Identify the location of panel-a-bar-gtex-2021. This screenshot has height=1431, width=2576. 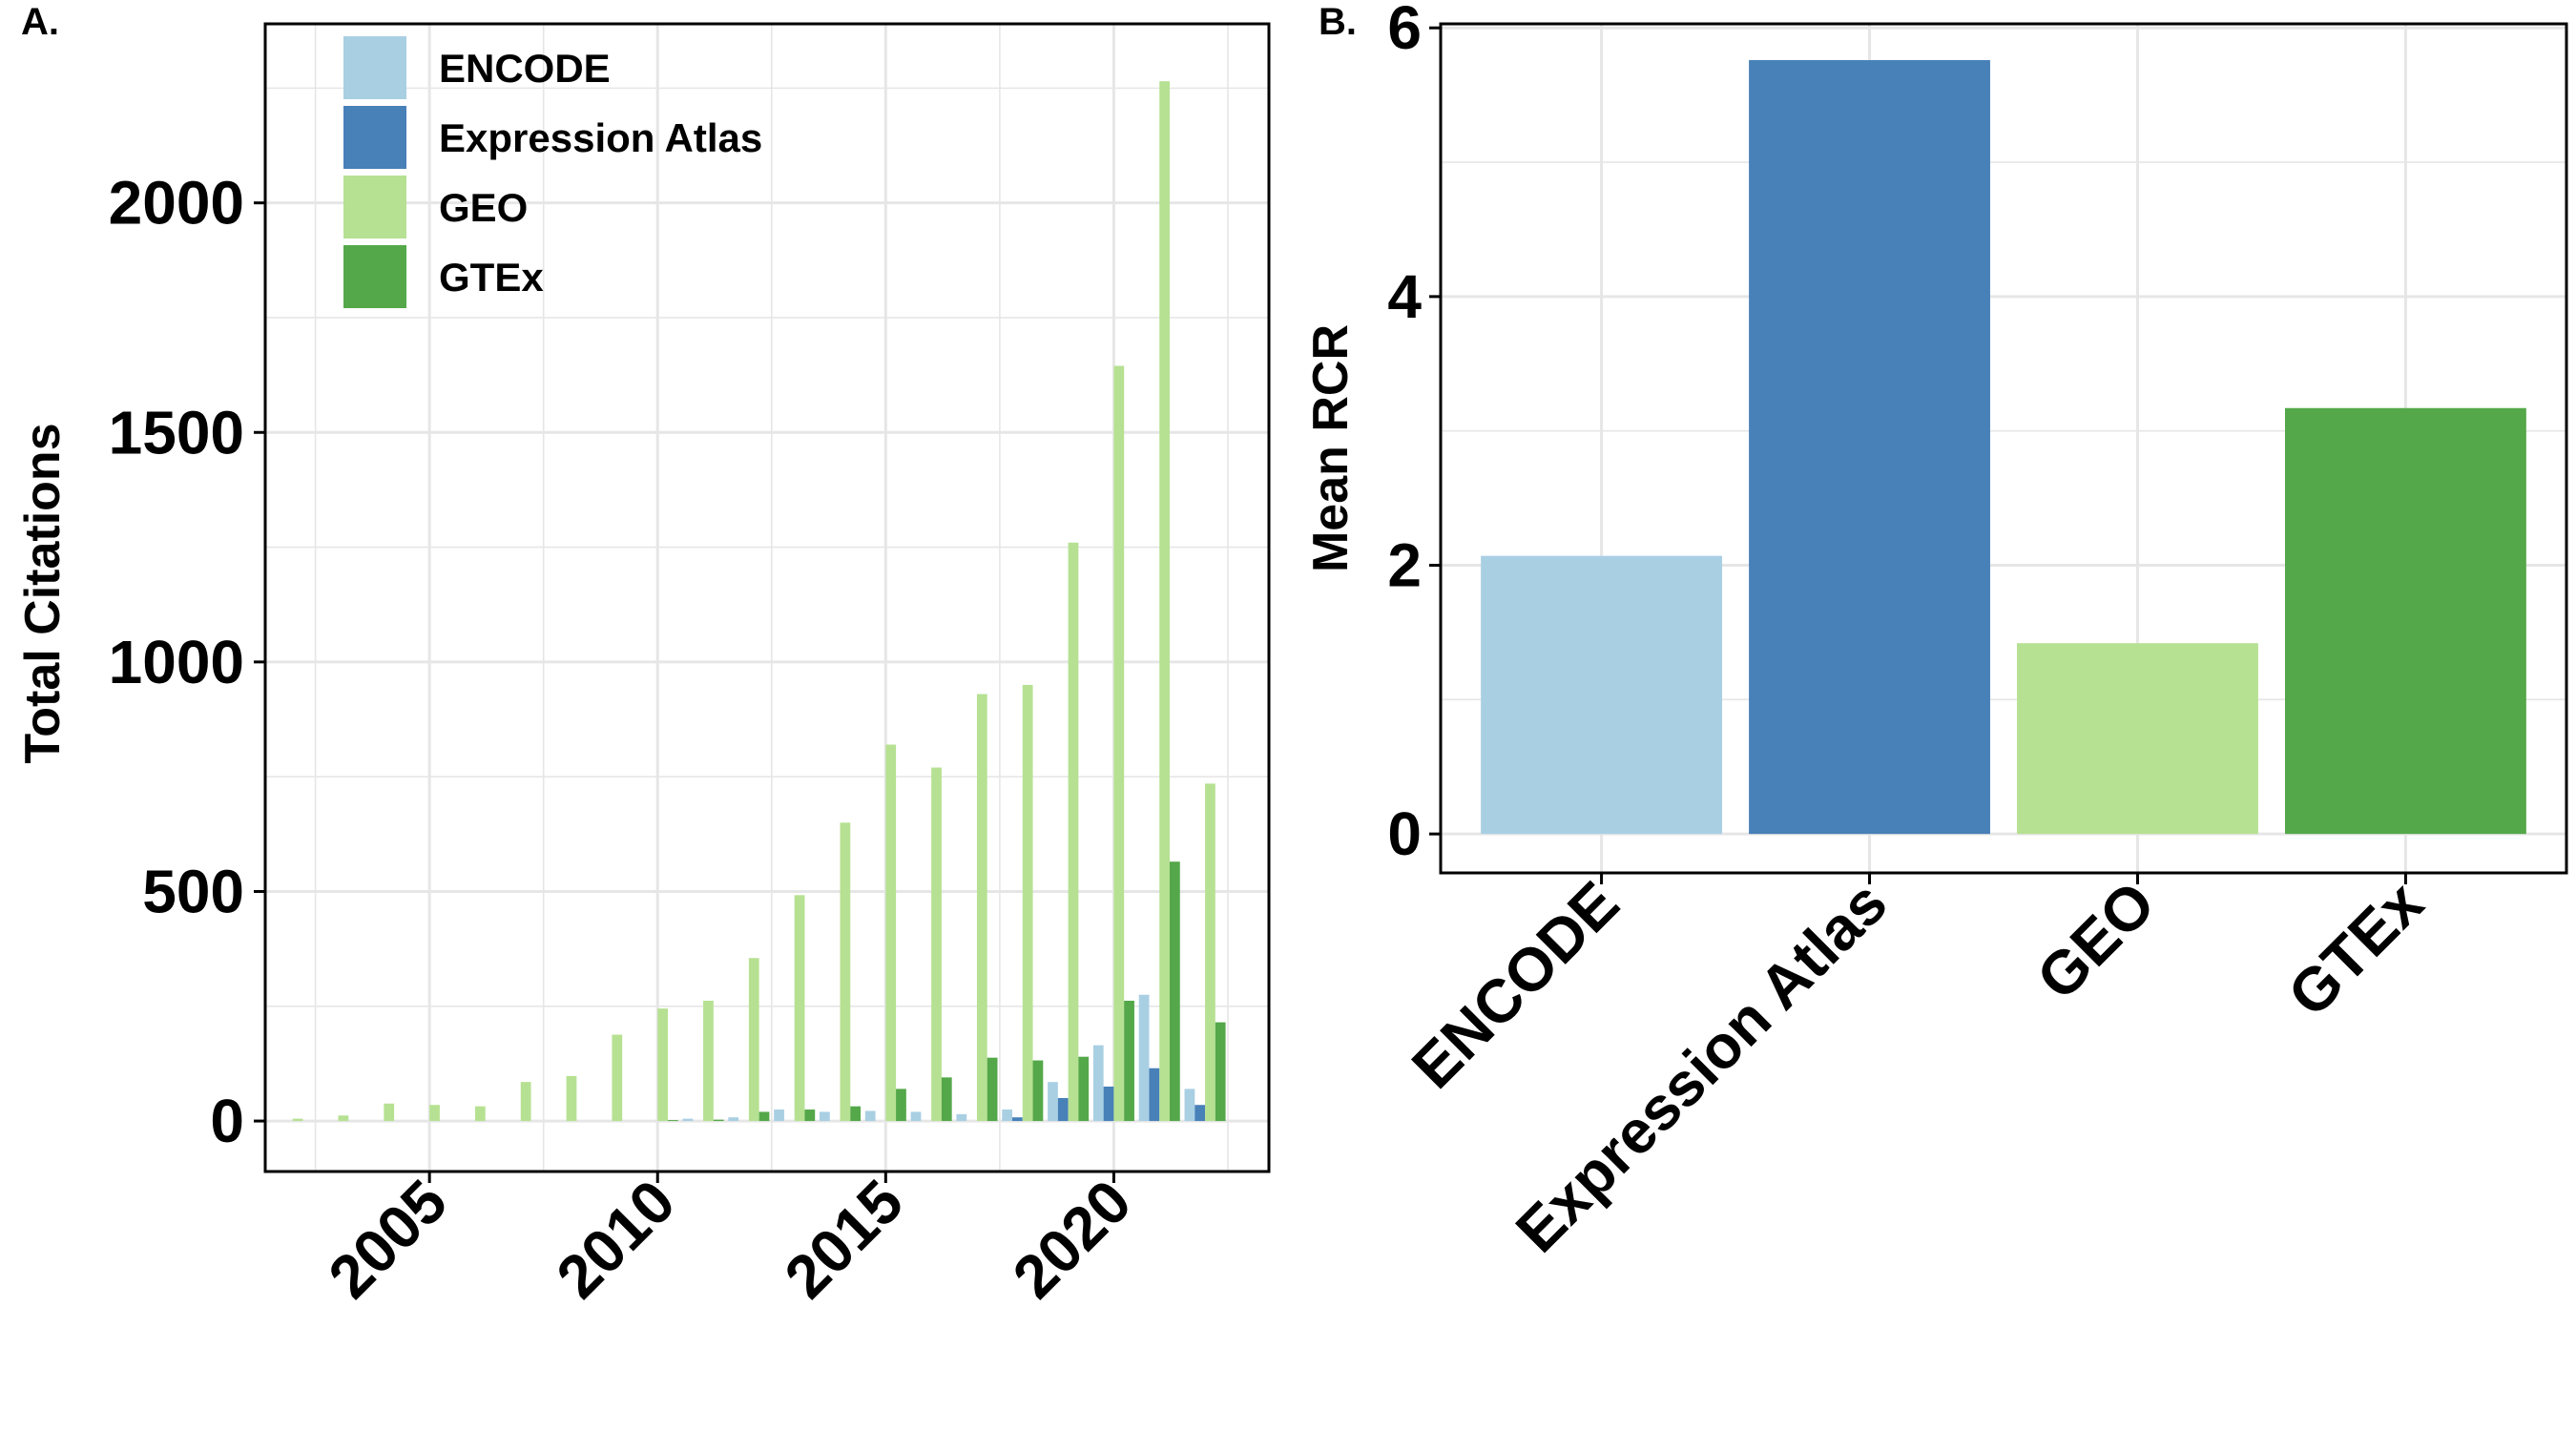
(1174, 991).